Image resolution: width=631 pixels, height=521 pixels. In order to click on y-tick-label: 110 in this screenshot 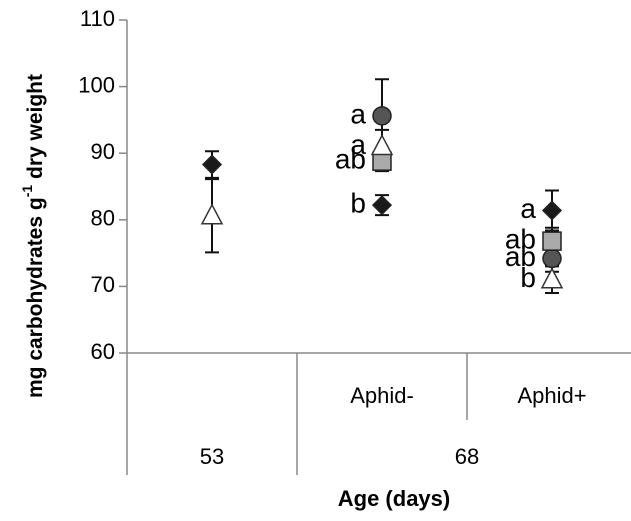, I will do `click(97, 18)`.